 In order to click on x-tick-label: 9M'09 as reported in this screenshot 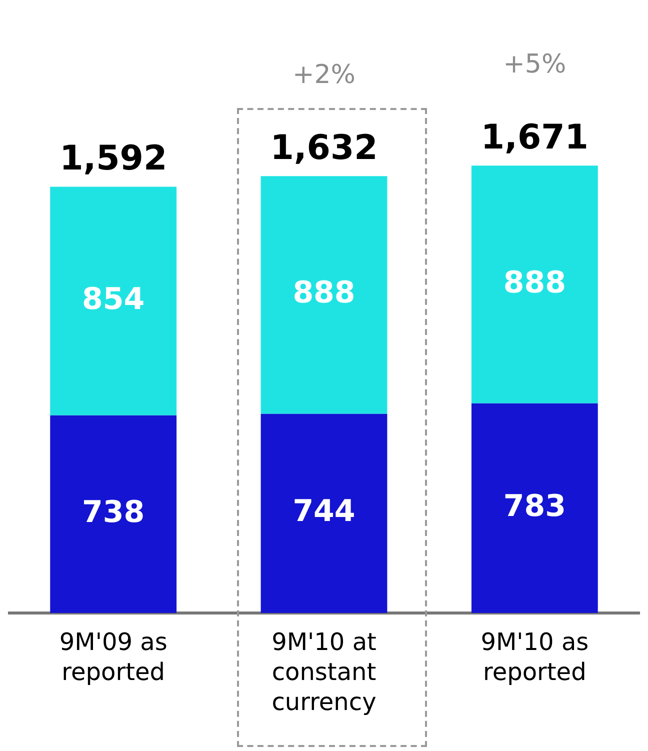, I will do `click(113, 657)`.